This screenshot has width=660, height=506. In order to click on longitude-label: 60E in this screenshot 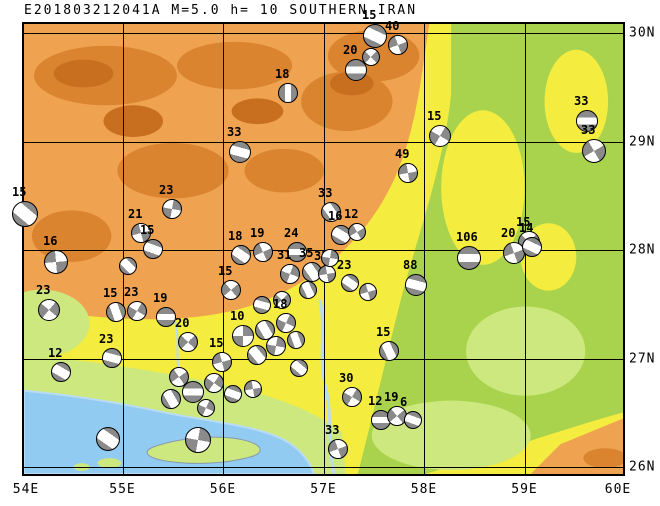, I will do `click(618, 489)`.